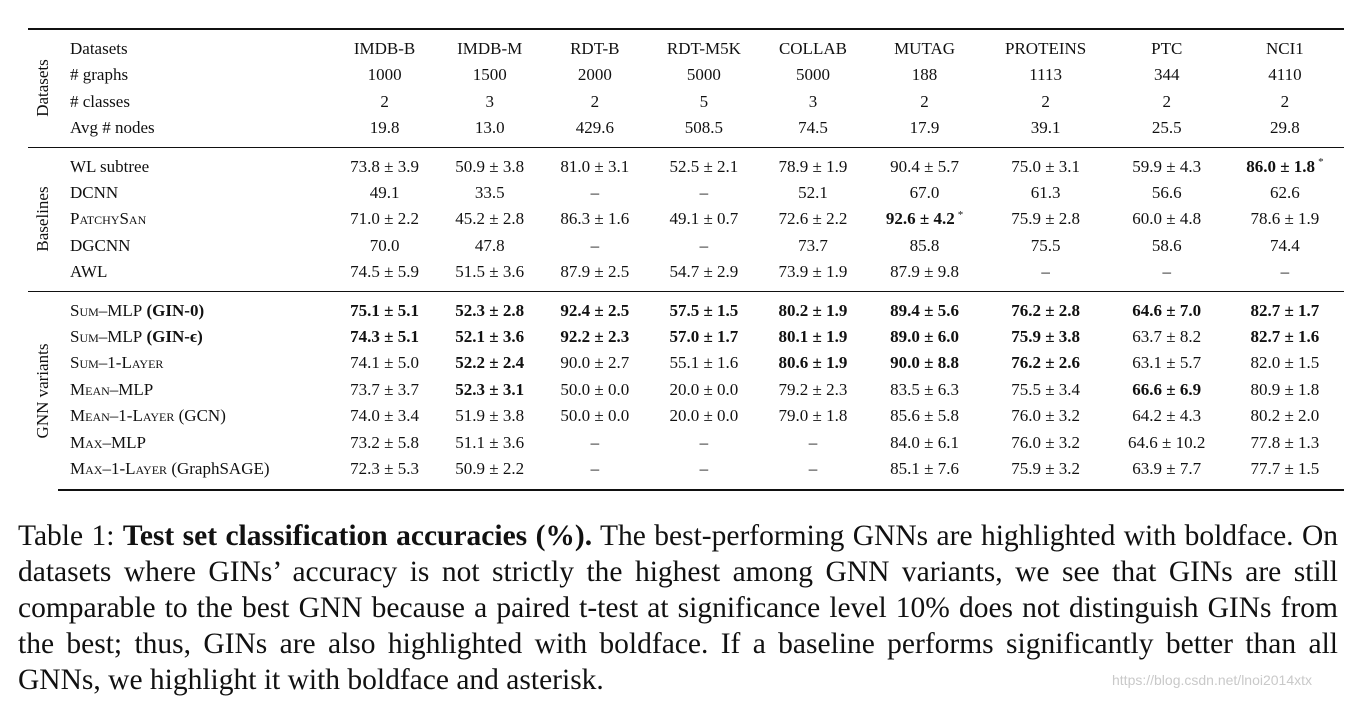 This screenshot has height=703, width=1353. I want to click on asterisk-mark: *, so click(960, 214).